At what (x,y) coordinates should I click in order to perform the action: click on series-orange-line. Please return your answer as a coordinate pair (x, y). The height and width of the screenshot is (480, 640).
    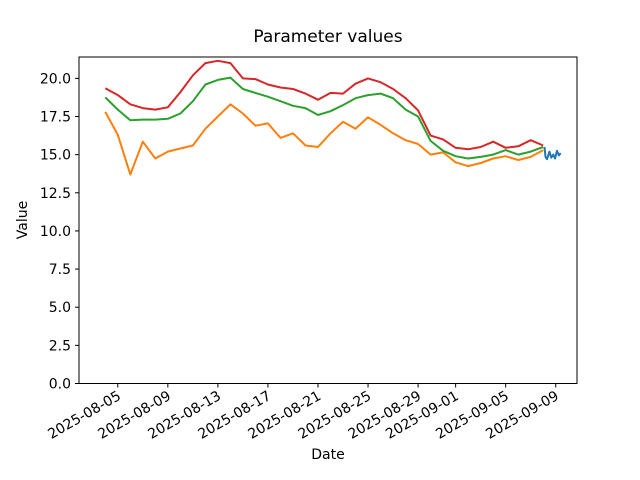
    Looking at the image, I should click on (324, 139).